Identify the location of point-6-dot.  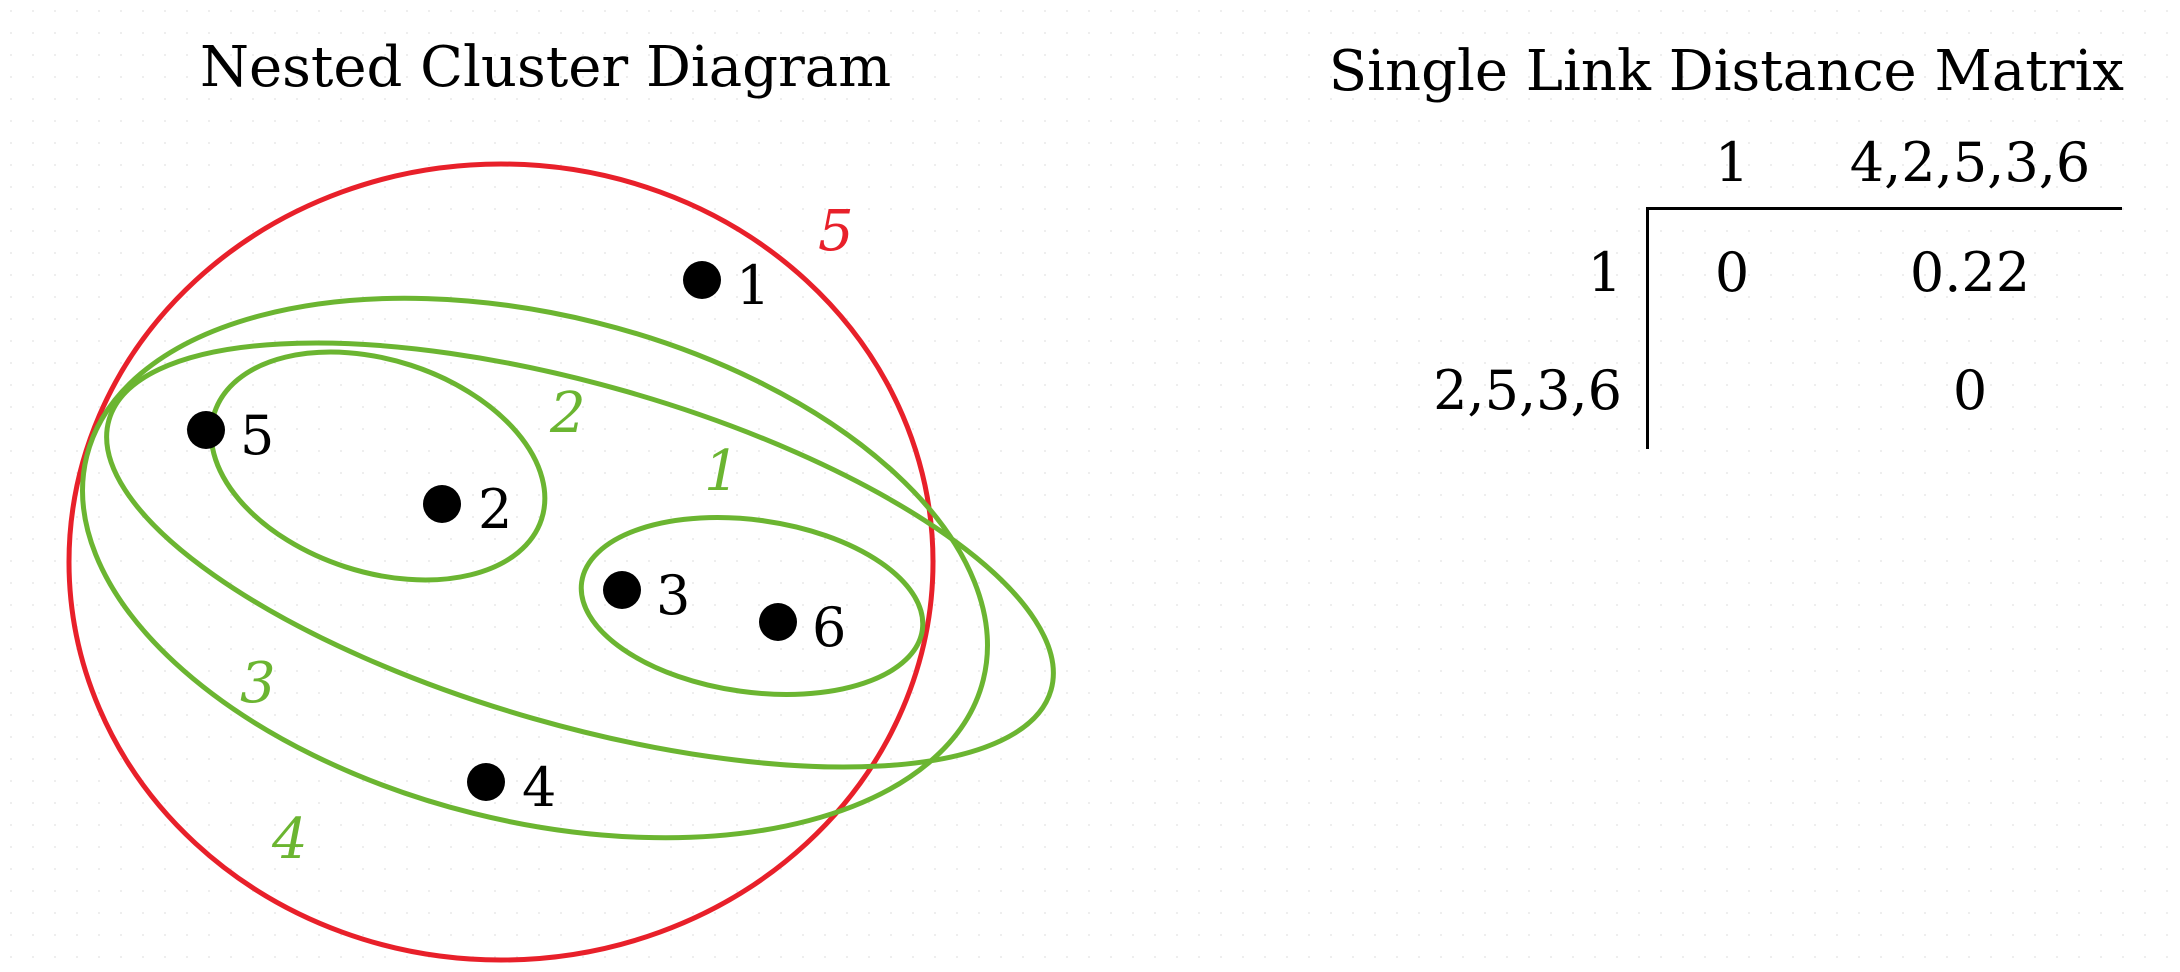
(778, 622).